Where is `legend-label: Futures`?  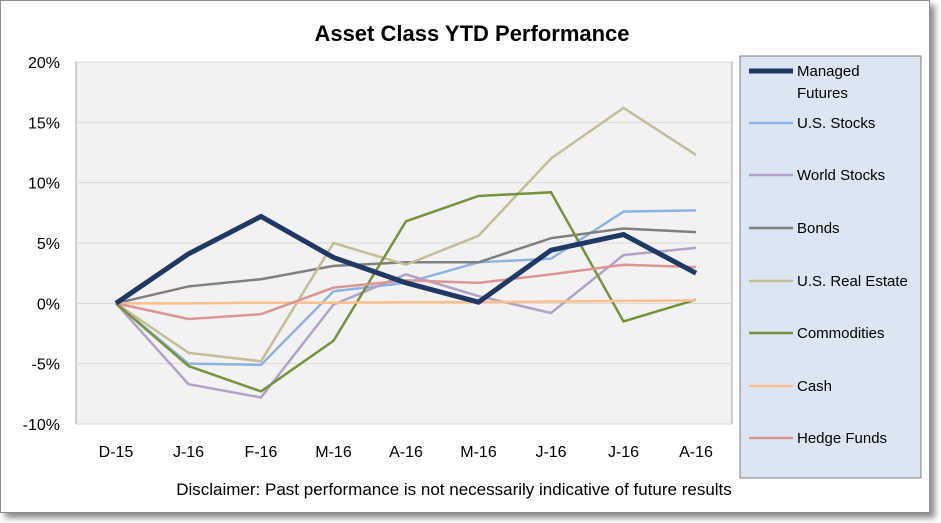 legend-label: Futures is located at coordinates (822, 93).